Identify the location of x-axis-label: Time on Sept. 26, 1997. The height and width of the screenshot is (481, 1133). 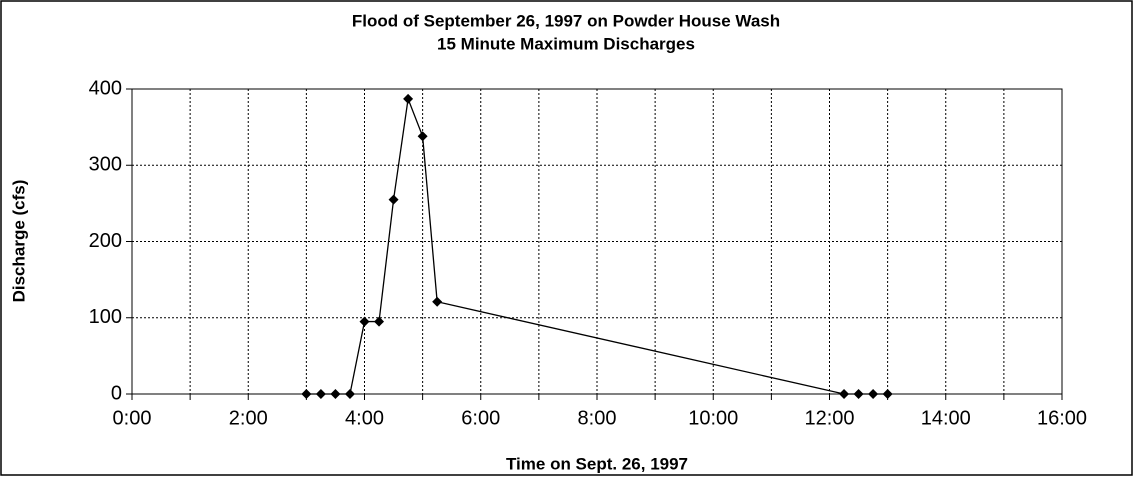
(597, 463).